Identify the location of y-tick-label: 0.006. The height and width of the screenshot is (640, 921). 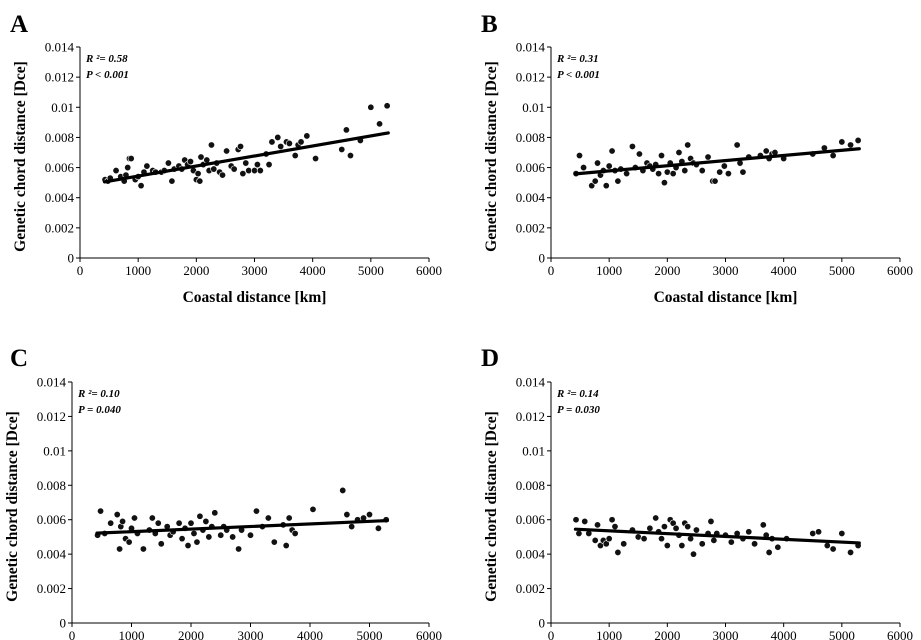
(52, 519).